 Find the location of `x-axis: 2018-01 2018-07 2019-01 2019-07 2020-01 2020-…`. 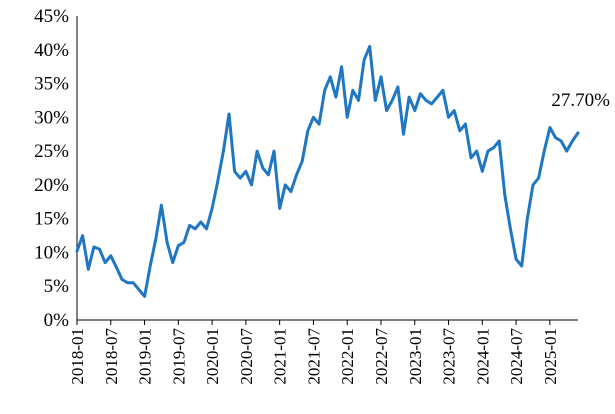

x-axis: 2018-01 2018-07 2019-01 2019-07 2020-01 2020-… is located at coordinates (323, 352).